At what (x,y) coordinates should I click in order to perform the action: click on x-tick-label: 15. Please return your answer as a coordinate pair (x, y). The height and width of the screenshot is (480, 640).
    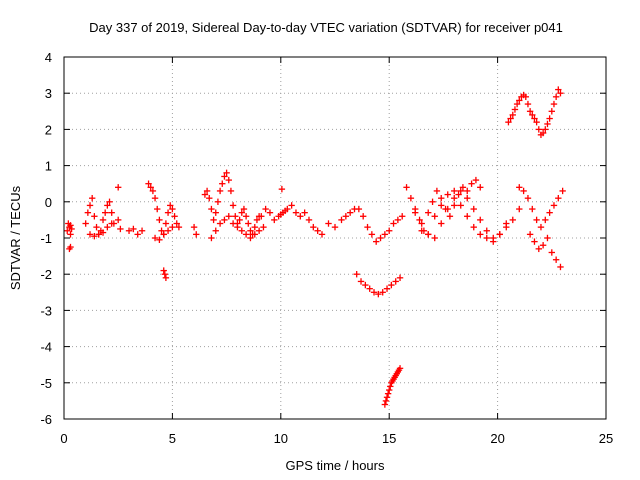
    Looking at the image, I should click on (389, 438).